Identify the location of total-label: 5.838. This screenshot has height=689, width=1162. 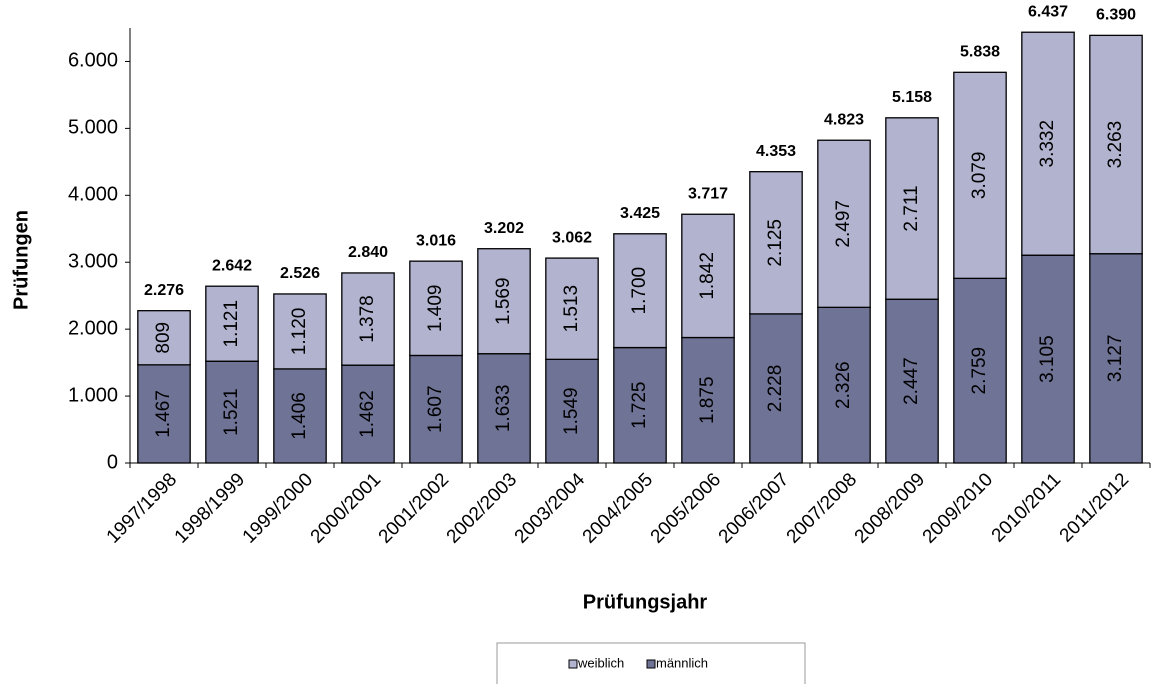
(980, 52).